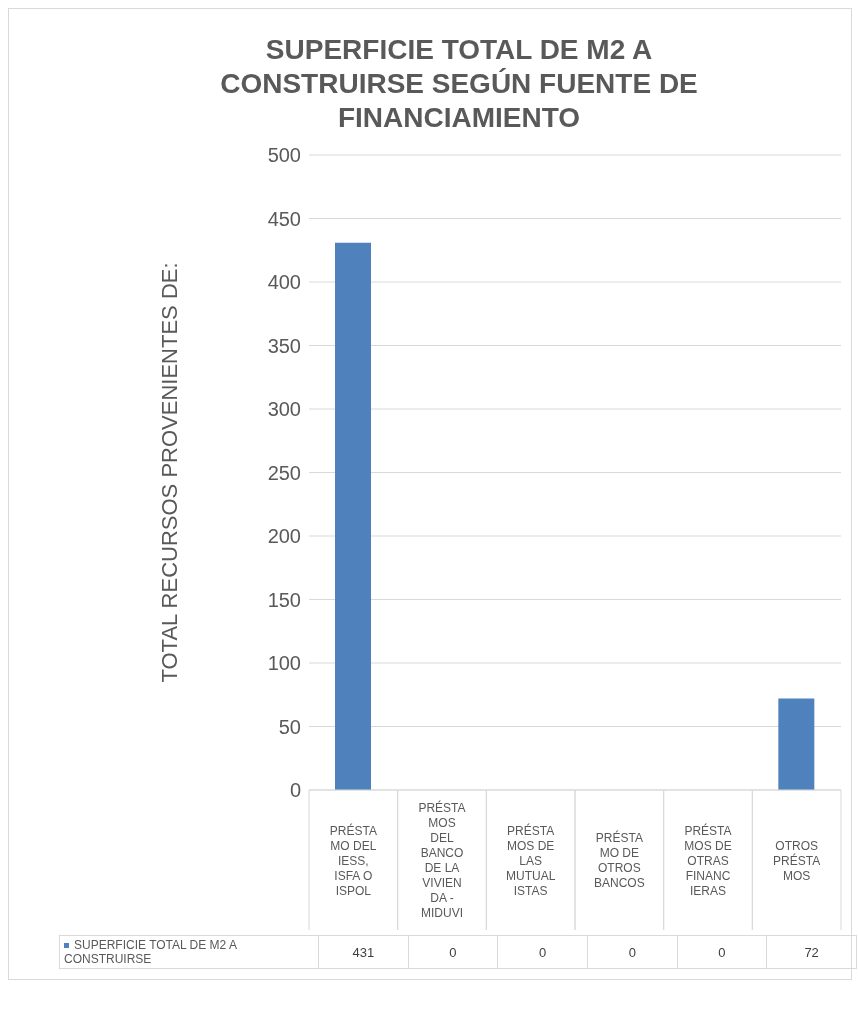  I want to click on data-label: 72, so click(811, 952).